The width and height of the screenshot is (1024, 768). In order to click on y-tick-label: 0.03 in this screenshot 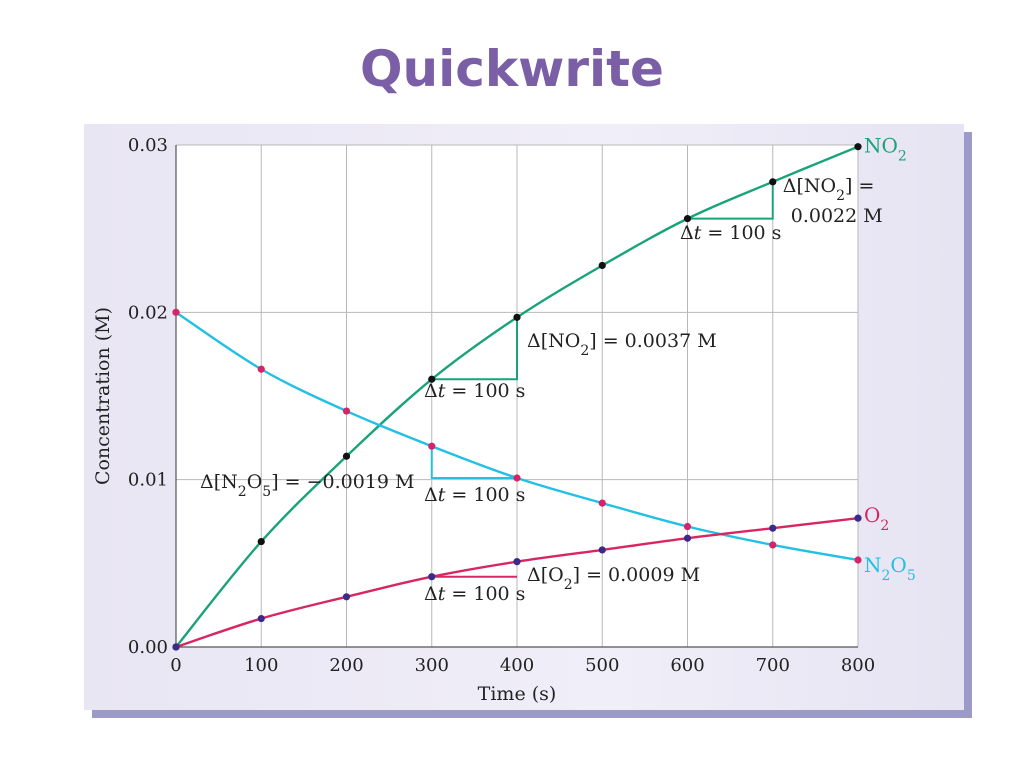, I will do `click(148, 145)`.